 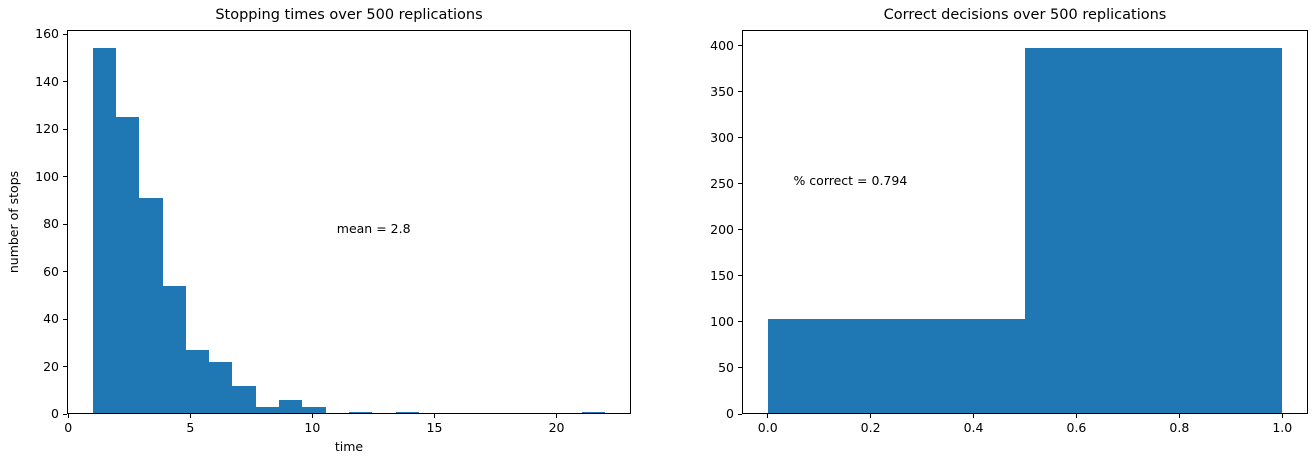 I want to click on percent-correct-annotation: % correct = 0.794, so click(x=850, y=180).